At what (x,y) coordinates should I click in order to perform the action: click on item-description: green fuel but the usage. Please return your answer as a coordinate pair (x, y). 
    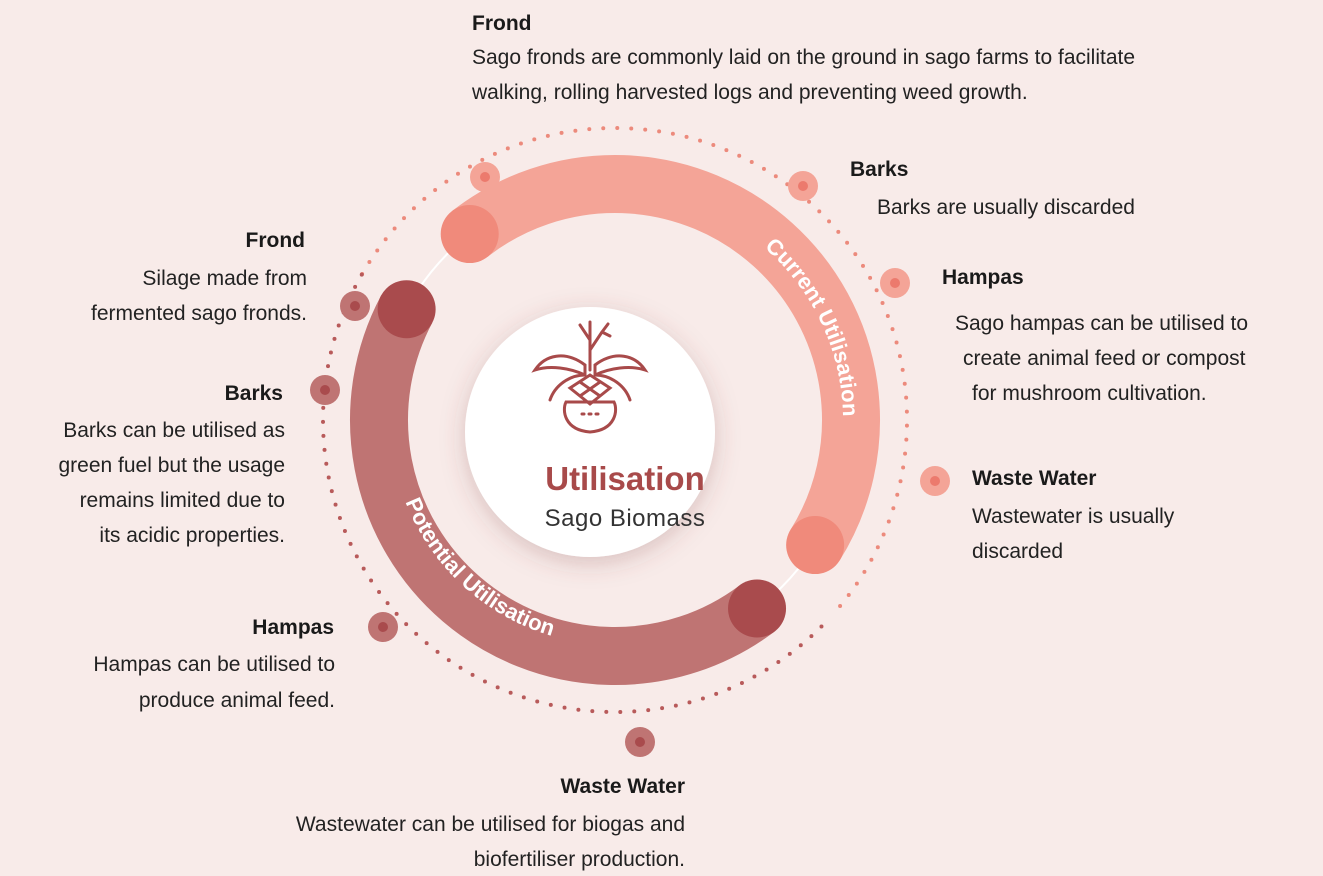
    Looking at the image, I should click on (171, 465).